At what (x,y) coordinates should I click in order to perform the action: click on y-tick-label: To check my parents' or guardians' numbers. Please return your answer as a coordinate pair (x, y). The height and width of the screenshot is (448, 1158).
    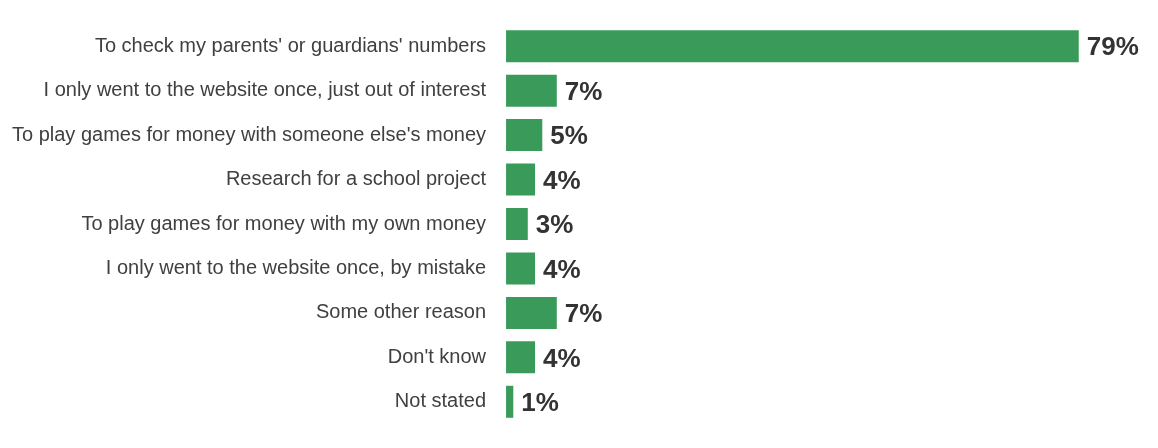
    Looking at the image, I should click on (290, 44).